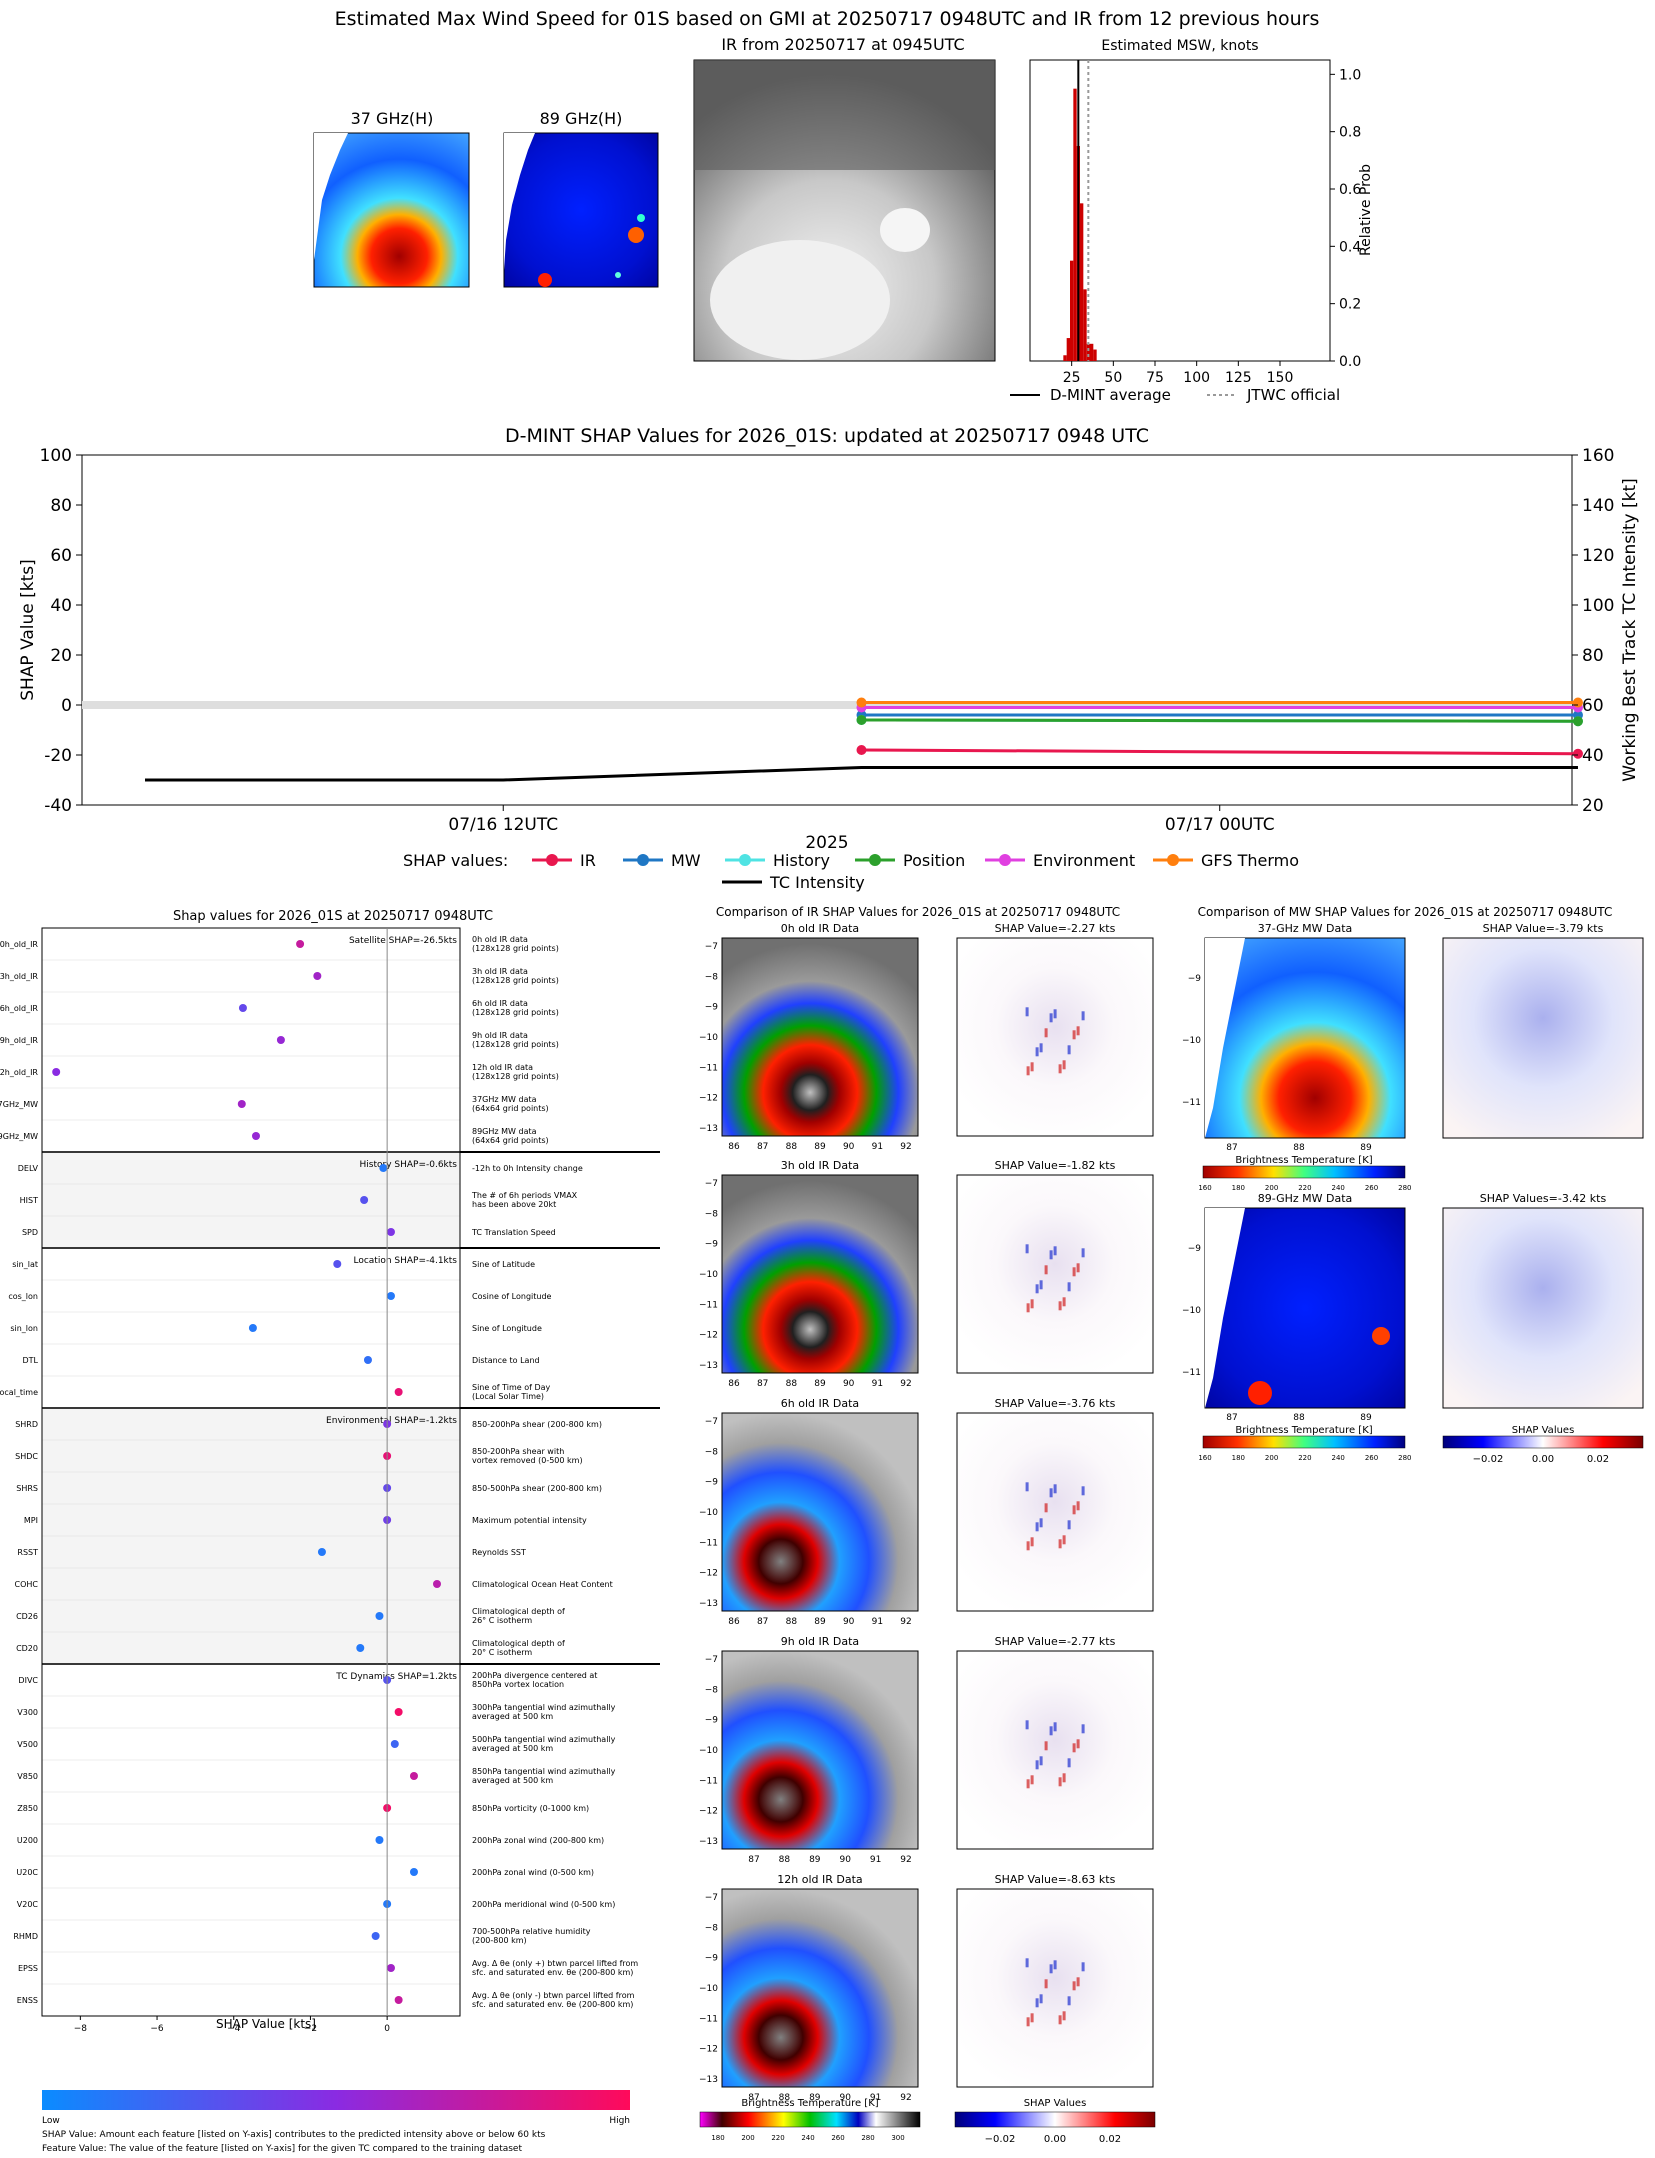  I want to click on feat-xtick-label: 0, so click(387, 2029).